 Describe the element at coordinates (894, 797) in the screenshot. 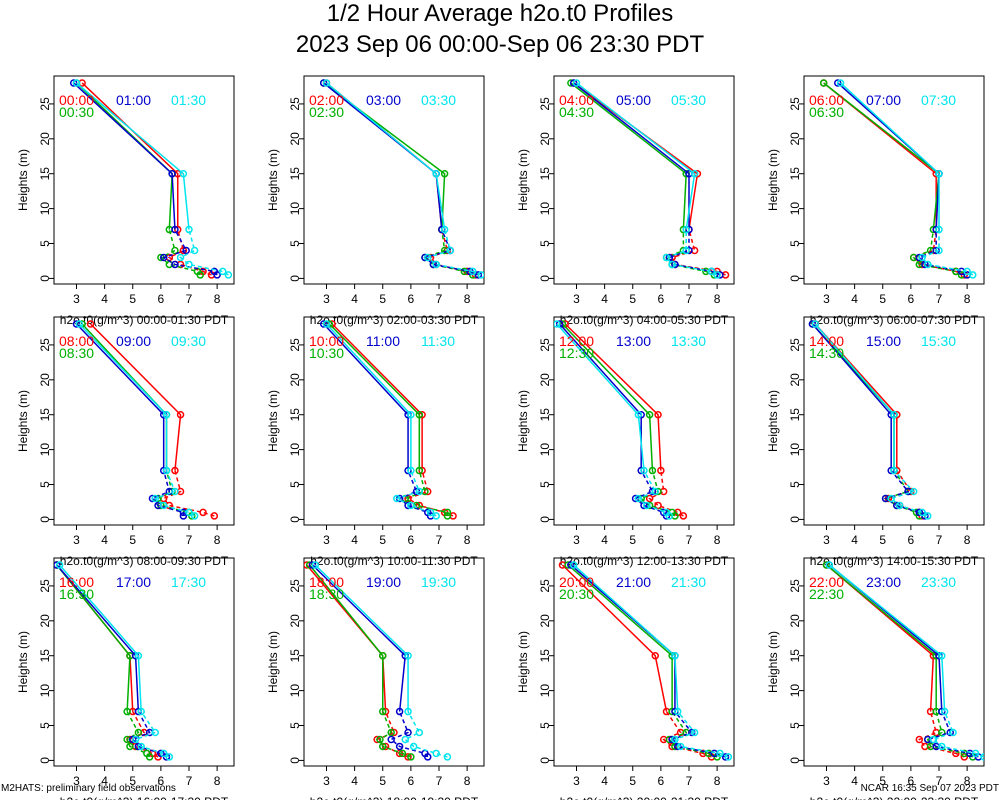

I see `x-axis-label: h2o.t0(g/m^3) 22:00-23:30 PDT` at that location.